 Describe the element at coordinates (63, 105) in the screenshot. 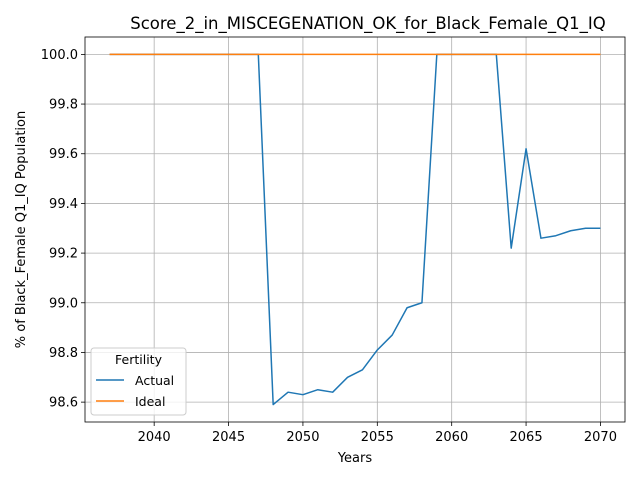

I see `y-tick-label: 99.8` at that location.